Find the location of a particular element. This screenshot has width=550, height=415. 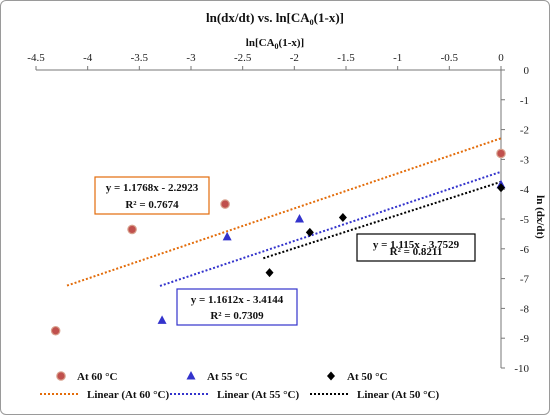

trendline is located at coordinates (382, 220).